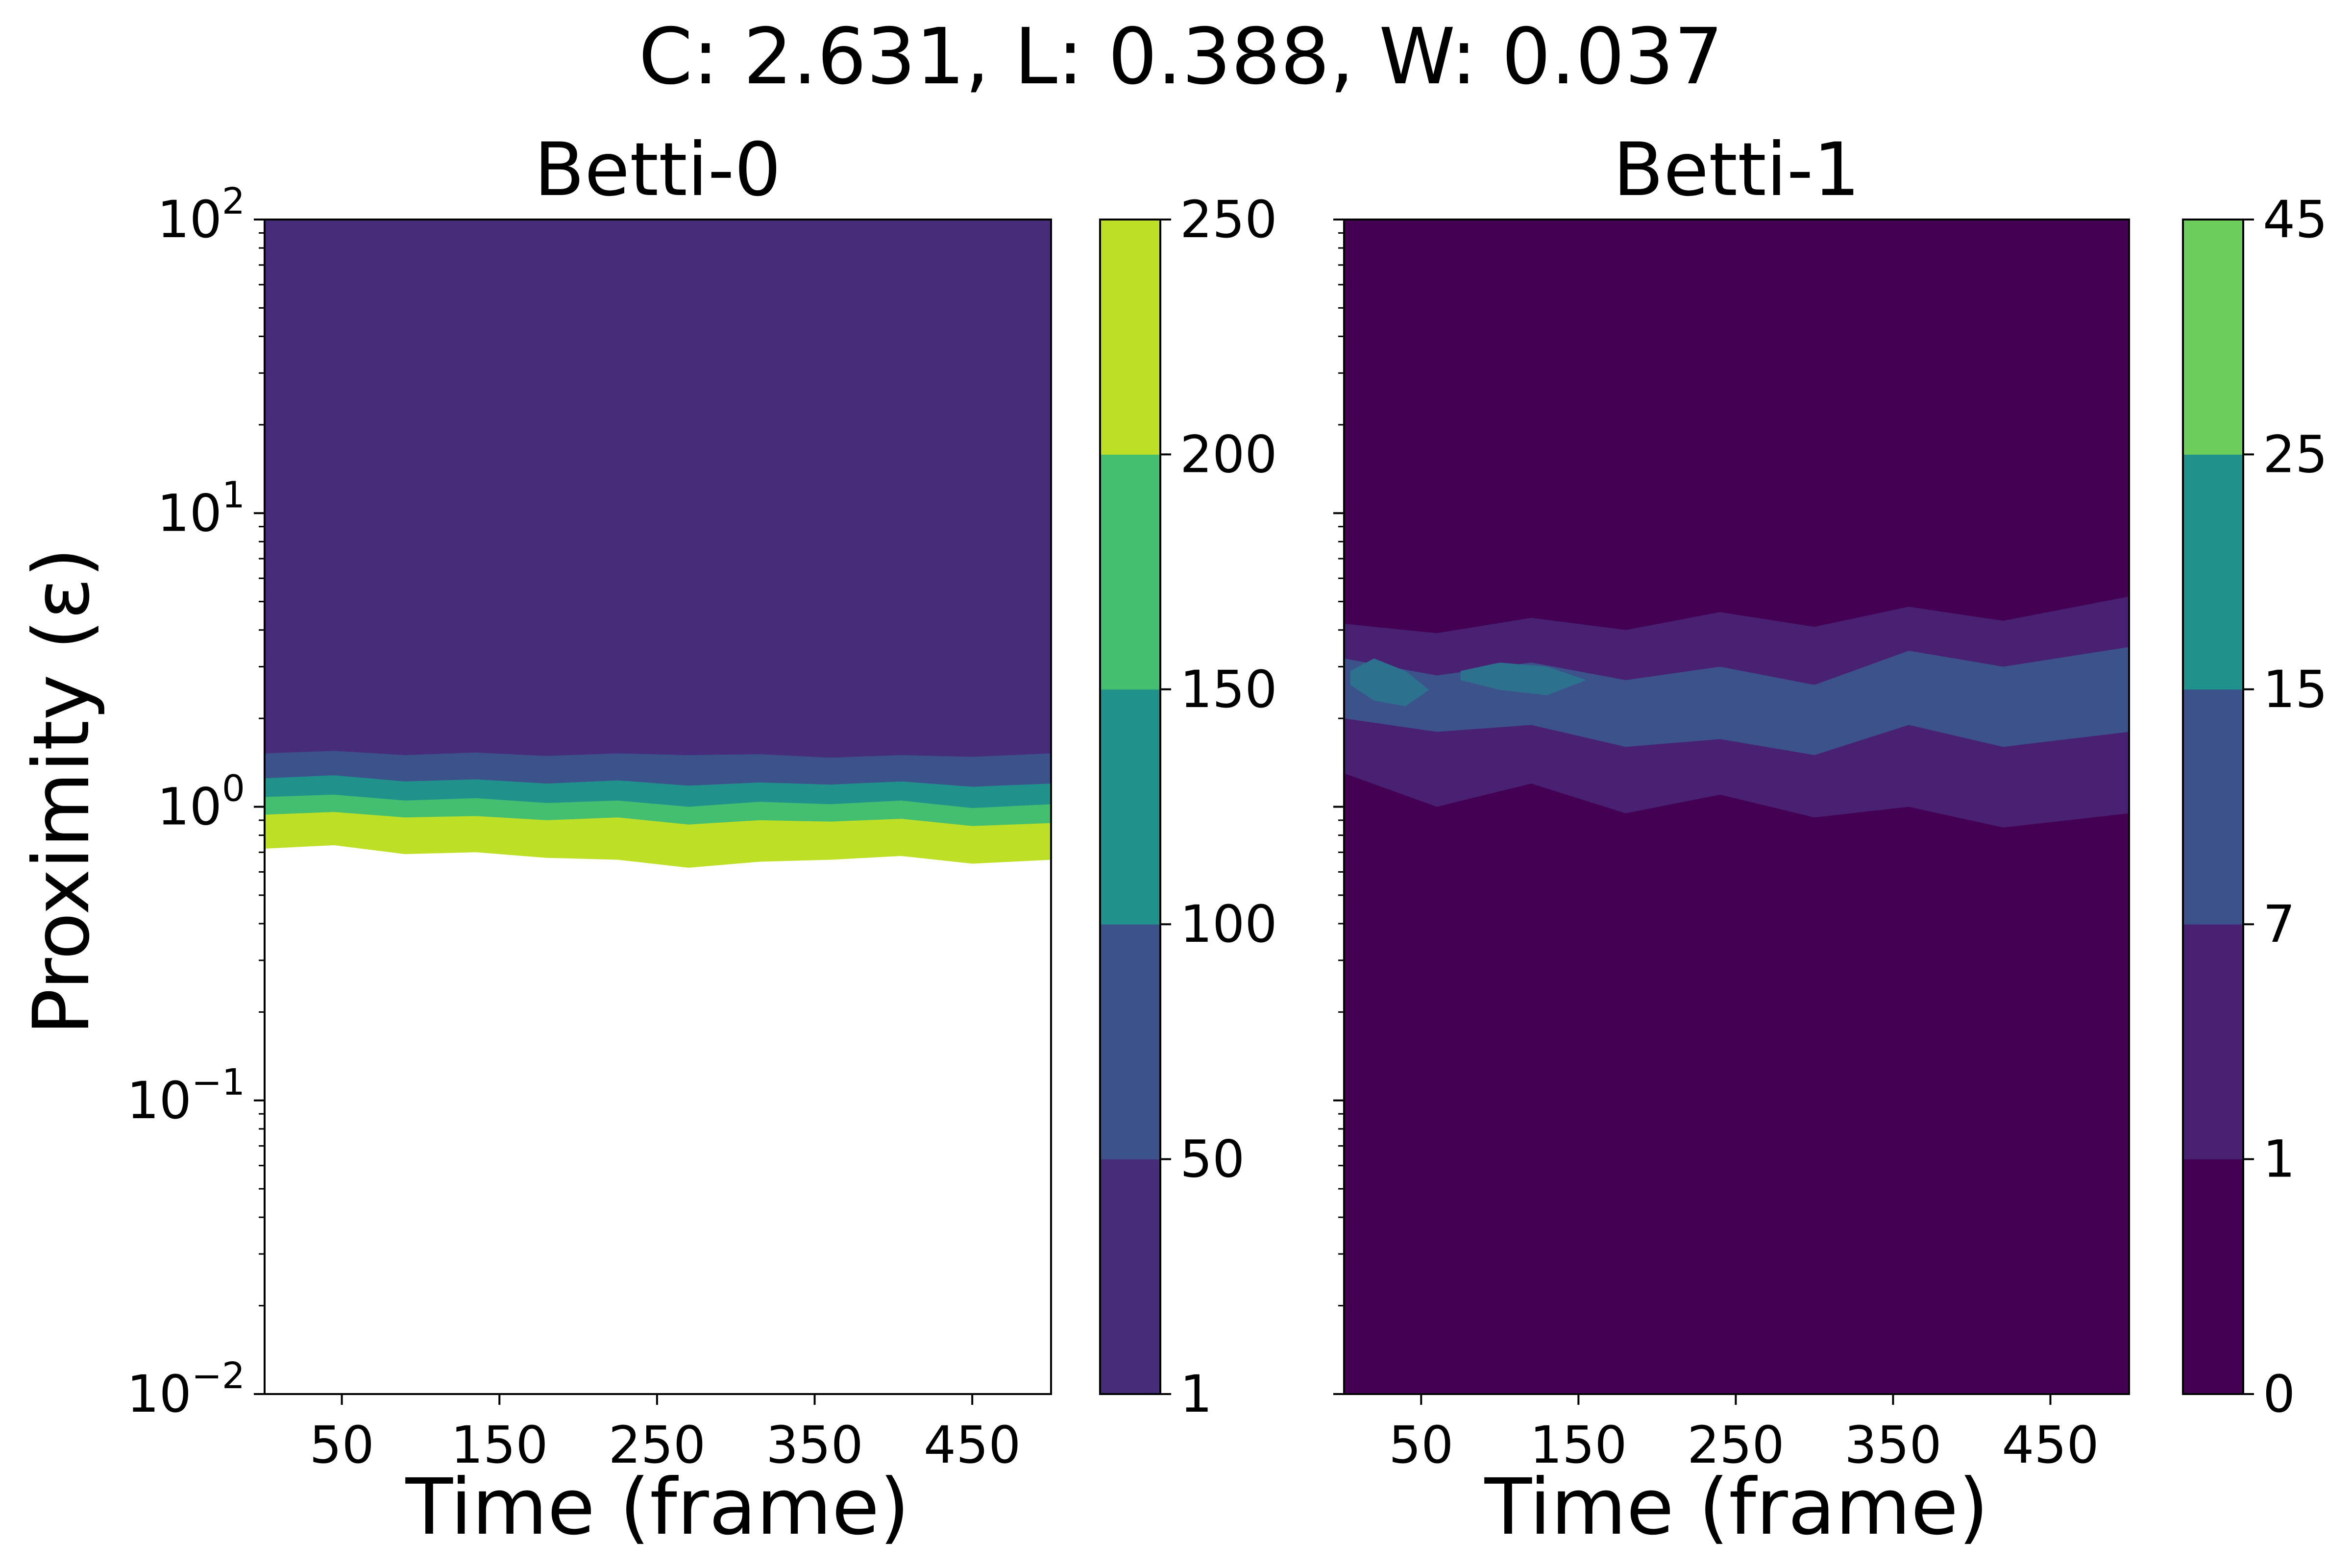 The width and height of the screenshot is (2352, 1568). Describe the element at coordinates (2295, 689) in the screenshot. I see `colorbar-tick-label: 15` at that location.